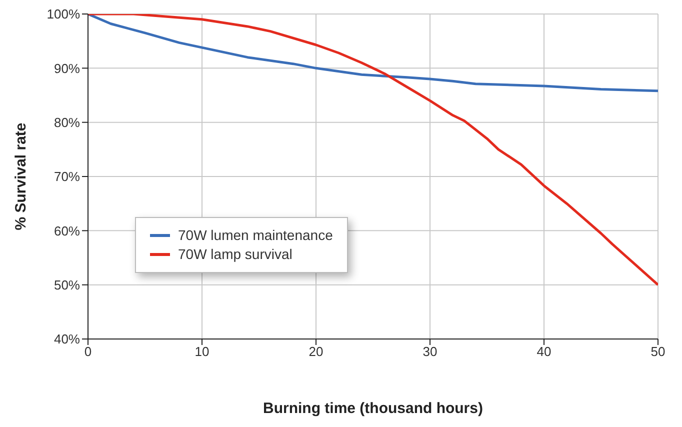 The image size is (682, 427). What do you see at coordinates (544, 352) in the screenshot?
I see `x-tick-label: 40` at bounding box center [544, 352].